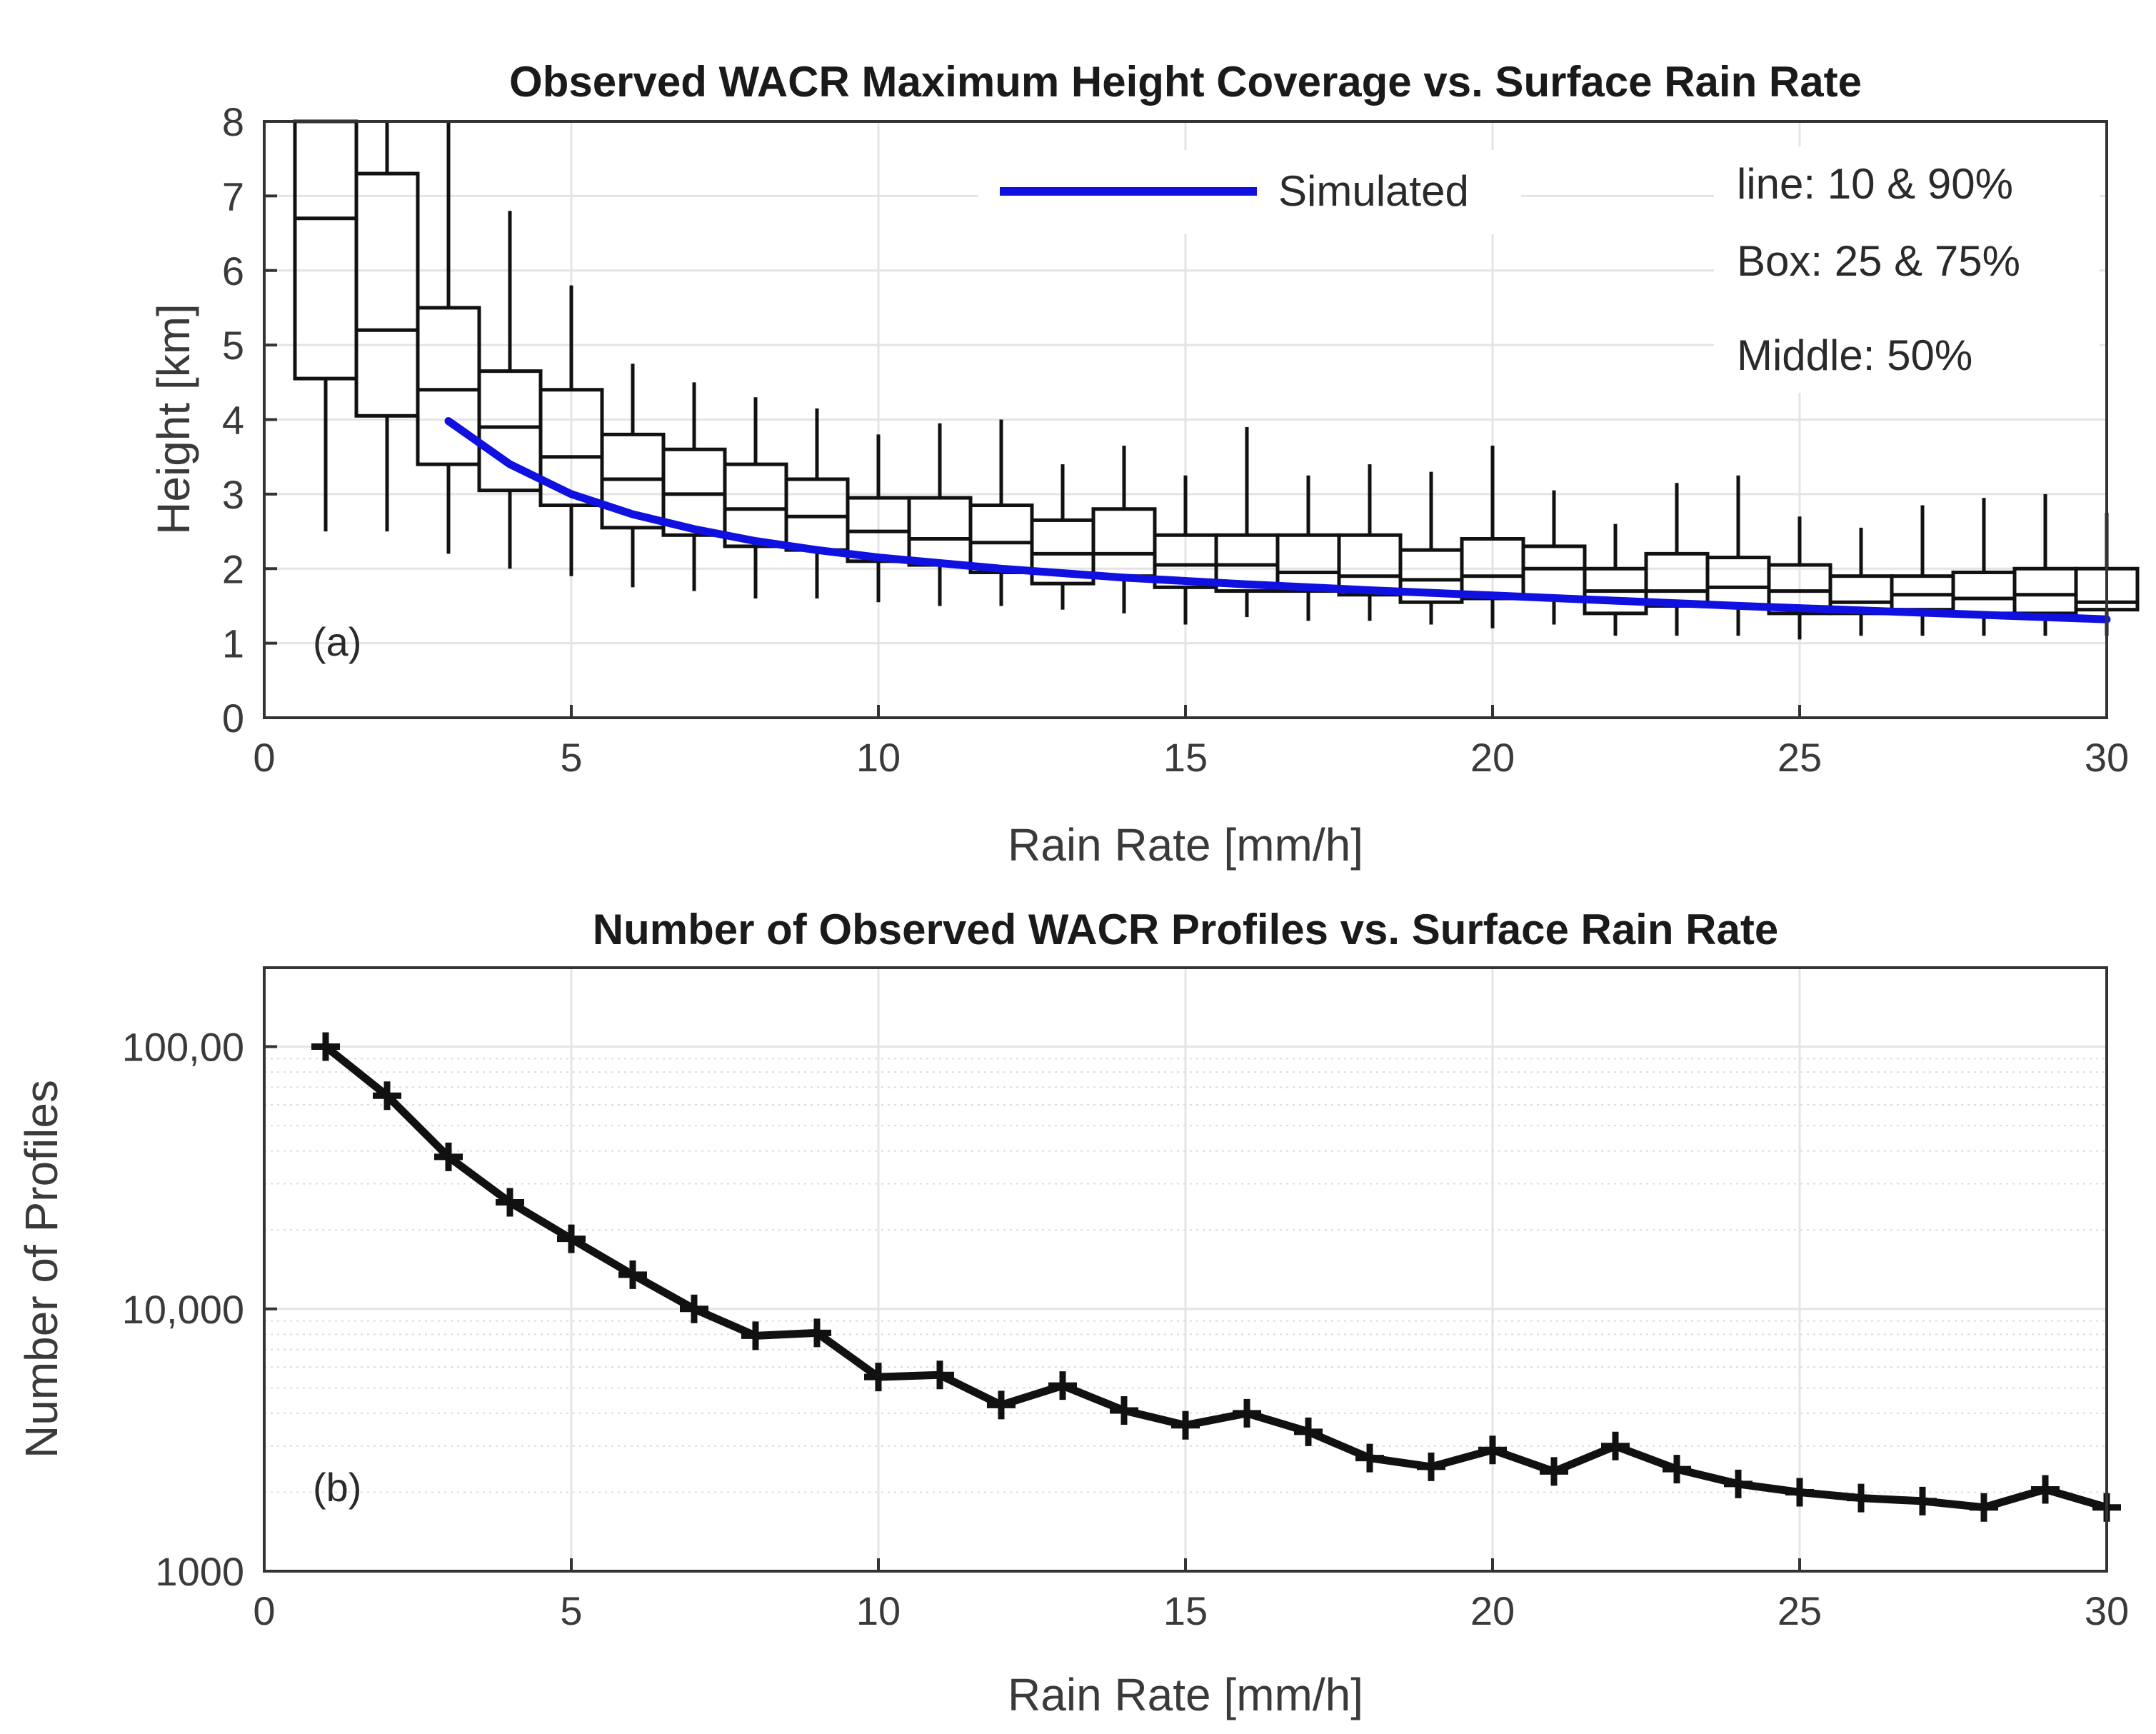 This screenshot has width=2156, height=1734. Describe the element at coordinates (183, 1047) in the screenshot. I see `tick-label-b-y-100000: 100,00` at that location.